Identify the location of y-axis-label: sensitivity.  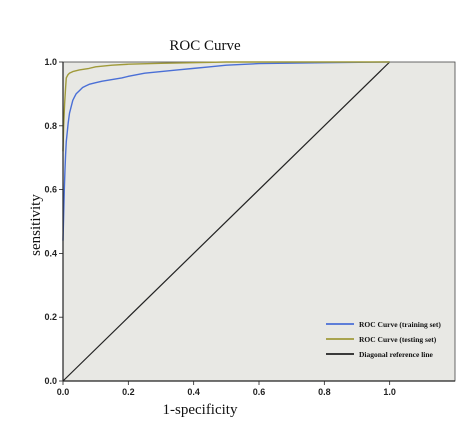
(36, 225).